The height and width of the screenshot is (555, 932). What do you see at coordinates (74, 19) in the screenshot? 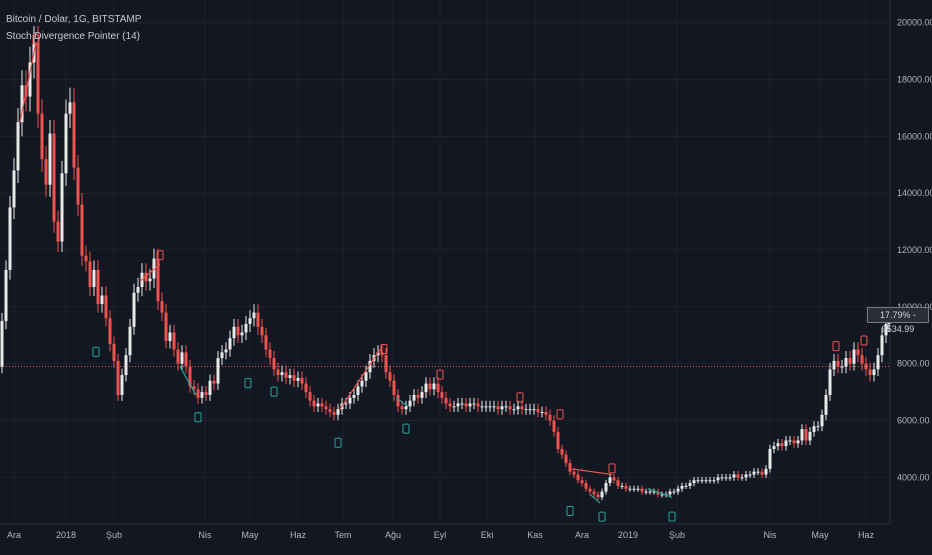
I see `symbol-title: Bitcoin / Dolar, 1G, BITSTAMP` at bounding box center [74, 19].